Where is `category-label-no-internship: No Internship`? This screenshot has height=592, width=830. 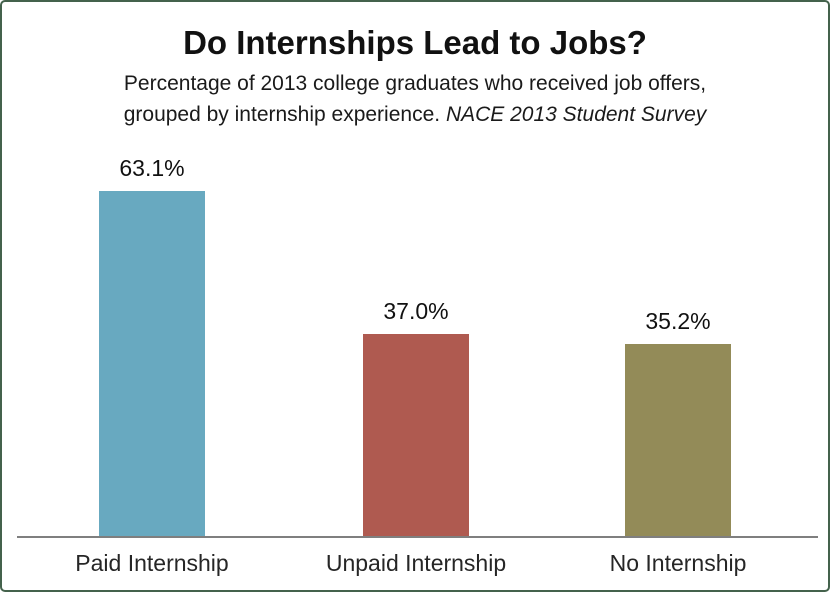
category-label-no-internship: No Internship is located at coordinates (678, 563).